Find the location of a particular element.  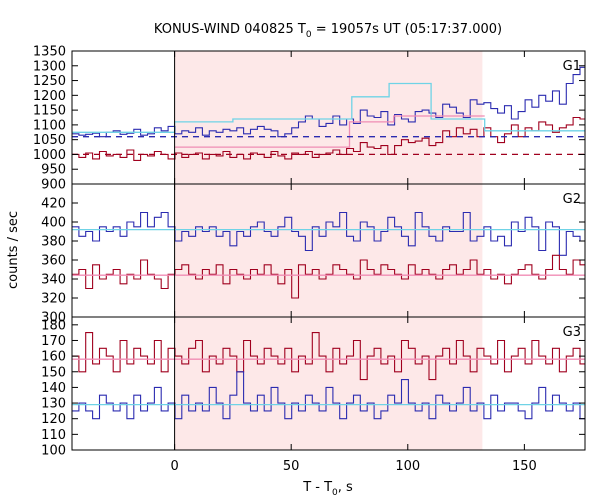

y-axis-label: counts / sec is located at coordinates (13, 250).